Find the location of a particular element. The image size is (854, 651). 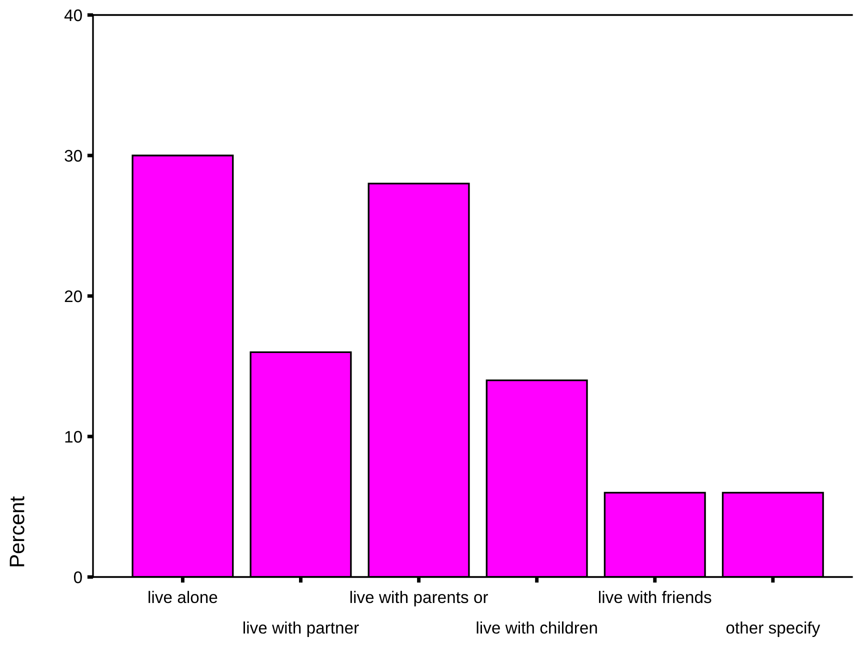

x-tick-label: live with parents or is located at coordinates (419, 598).